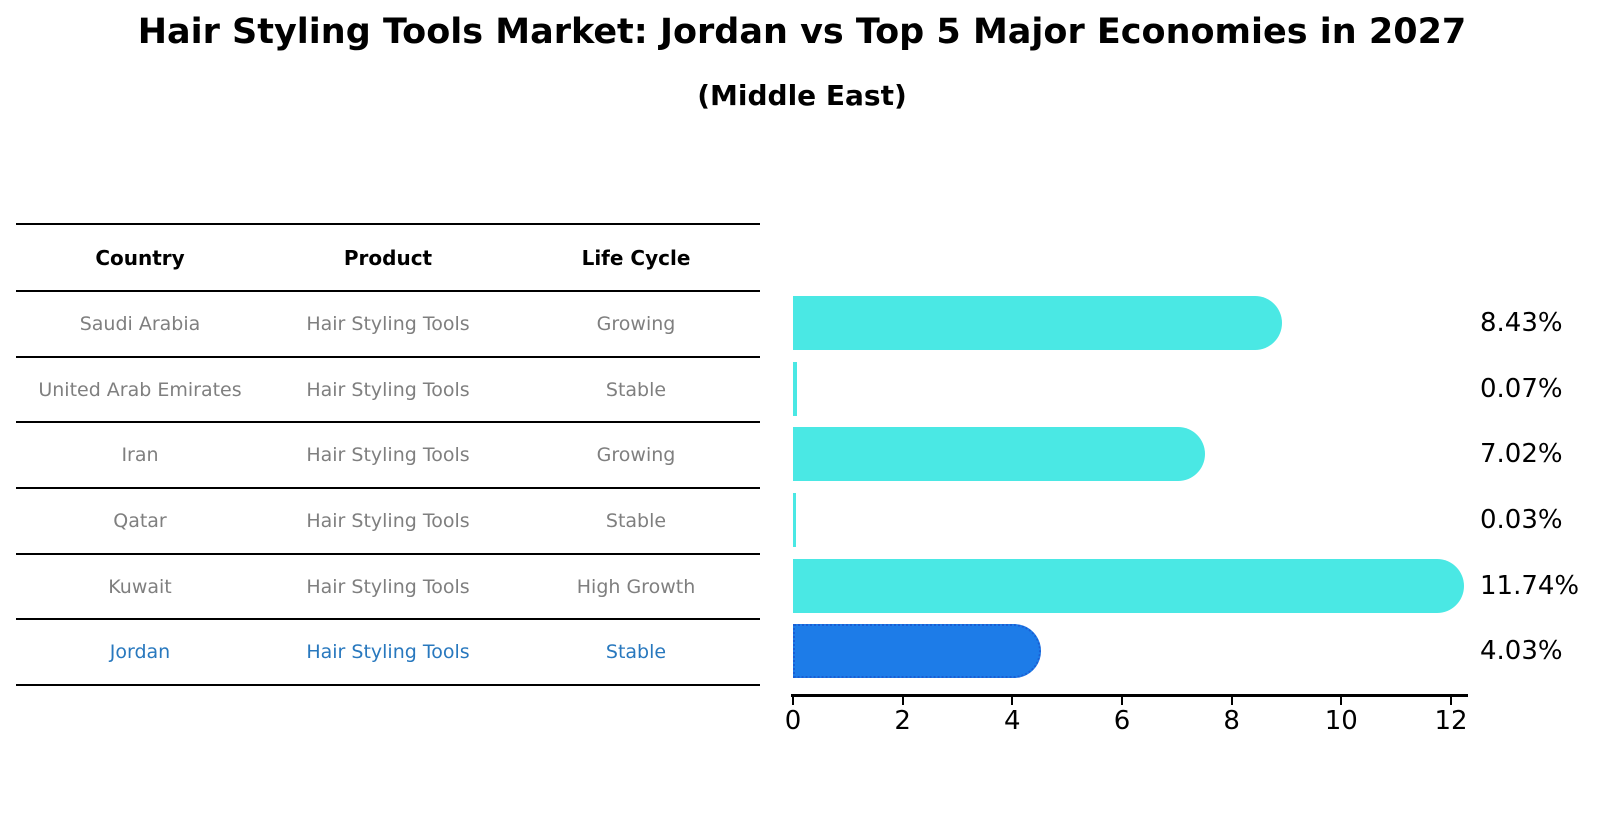  What do you see at coordinates (999, 454) in the screenshot?
I see `bar-iran` at bounding box center [999, 454].